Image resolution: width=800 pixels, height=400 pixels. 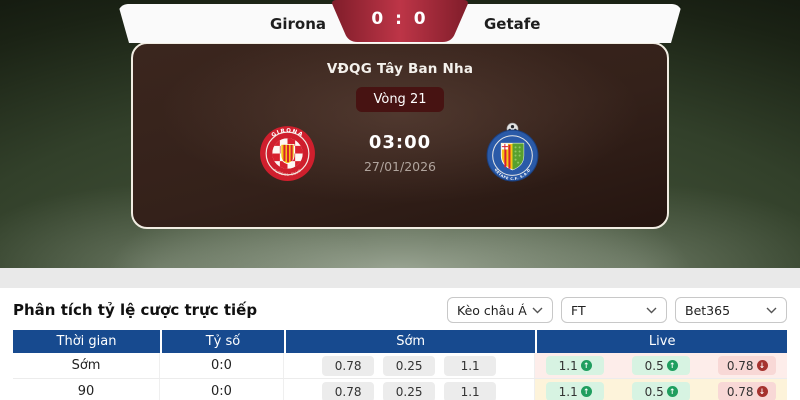 I want to click on filter-odds-type-select: Kèo châu Á, so click(x=500, y=310).